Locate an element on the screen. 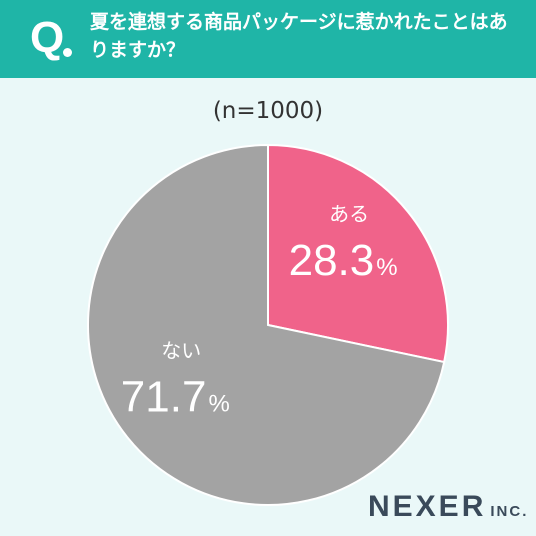 The image size is (536, 536). slice-label-aru: ある is located at coordinates (349, 214).